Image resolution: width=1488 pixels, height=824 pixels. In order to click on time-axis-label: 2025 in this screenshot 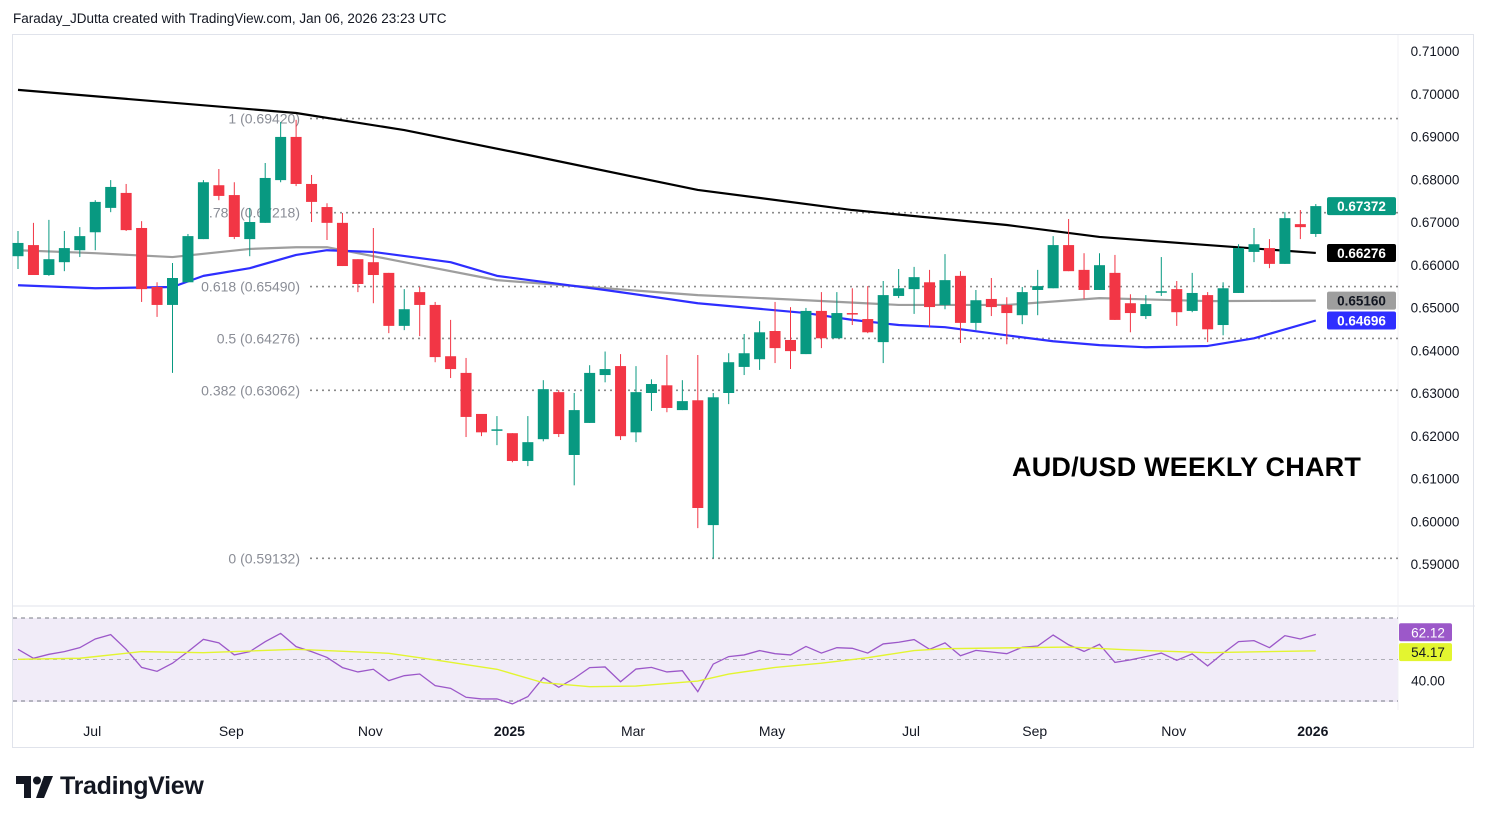, I will do `click(509, 731)`.